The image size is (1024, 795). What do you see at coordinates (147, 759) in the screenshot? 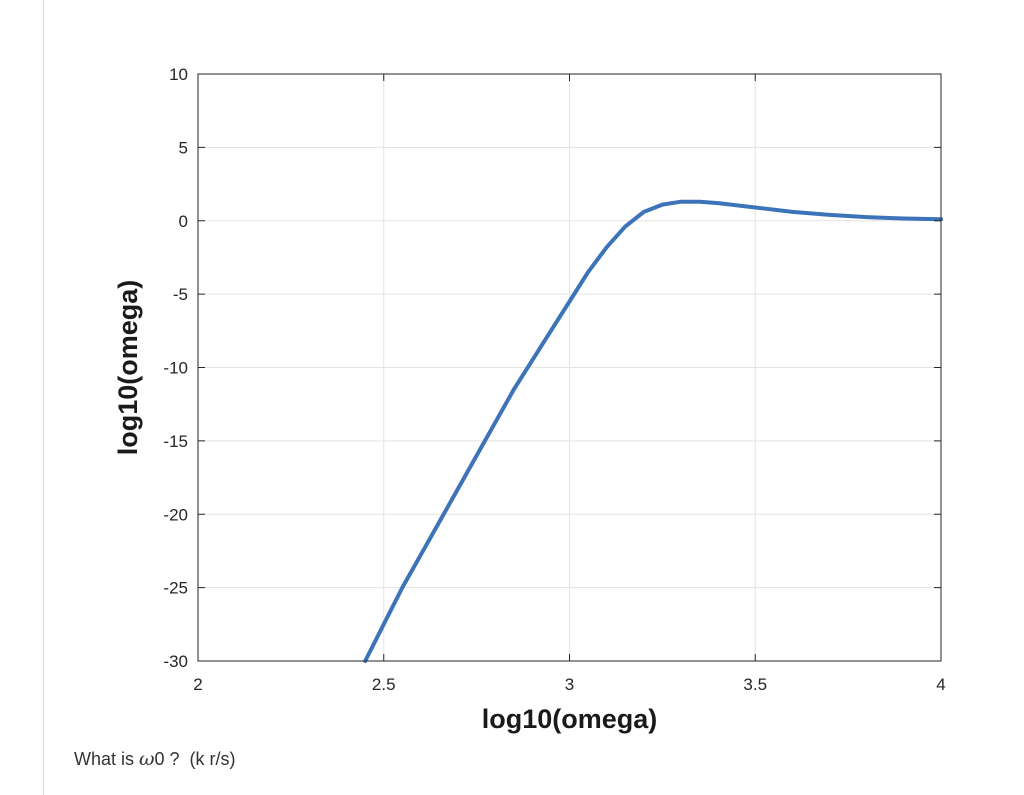
I see `omega-symbol: ω` at bounding box center [147, 759].